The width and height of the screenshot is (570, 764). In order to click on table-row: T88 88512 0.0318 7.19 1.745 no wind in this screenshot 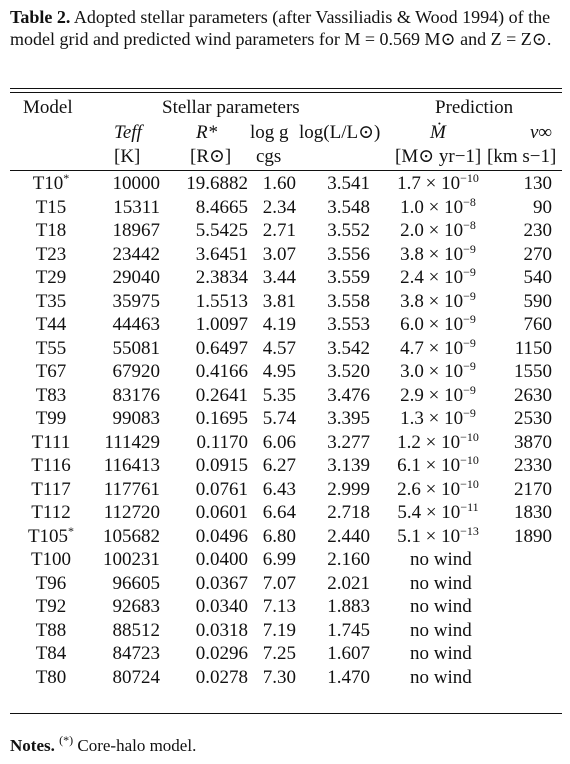, I will do `click(286, 631)`.